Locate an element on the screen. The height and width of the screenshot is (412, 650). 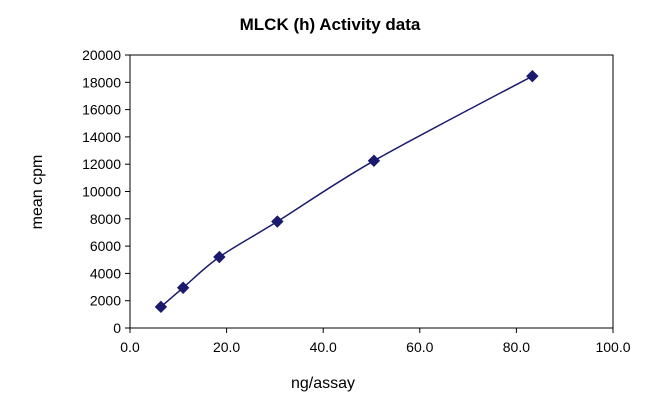
y-tick-label: 18000 is located at coordinates (101, 82).